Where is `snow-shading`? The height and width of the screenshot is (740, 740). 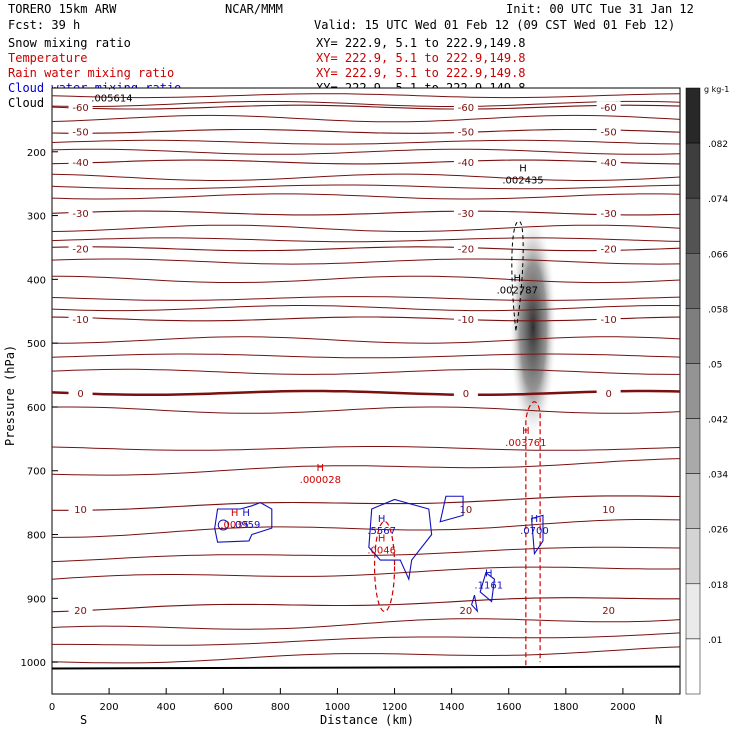
snow-shading is located at coordinates (532, 327).